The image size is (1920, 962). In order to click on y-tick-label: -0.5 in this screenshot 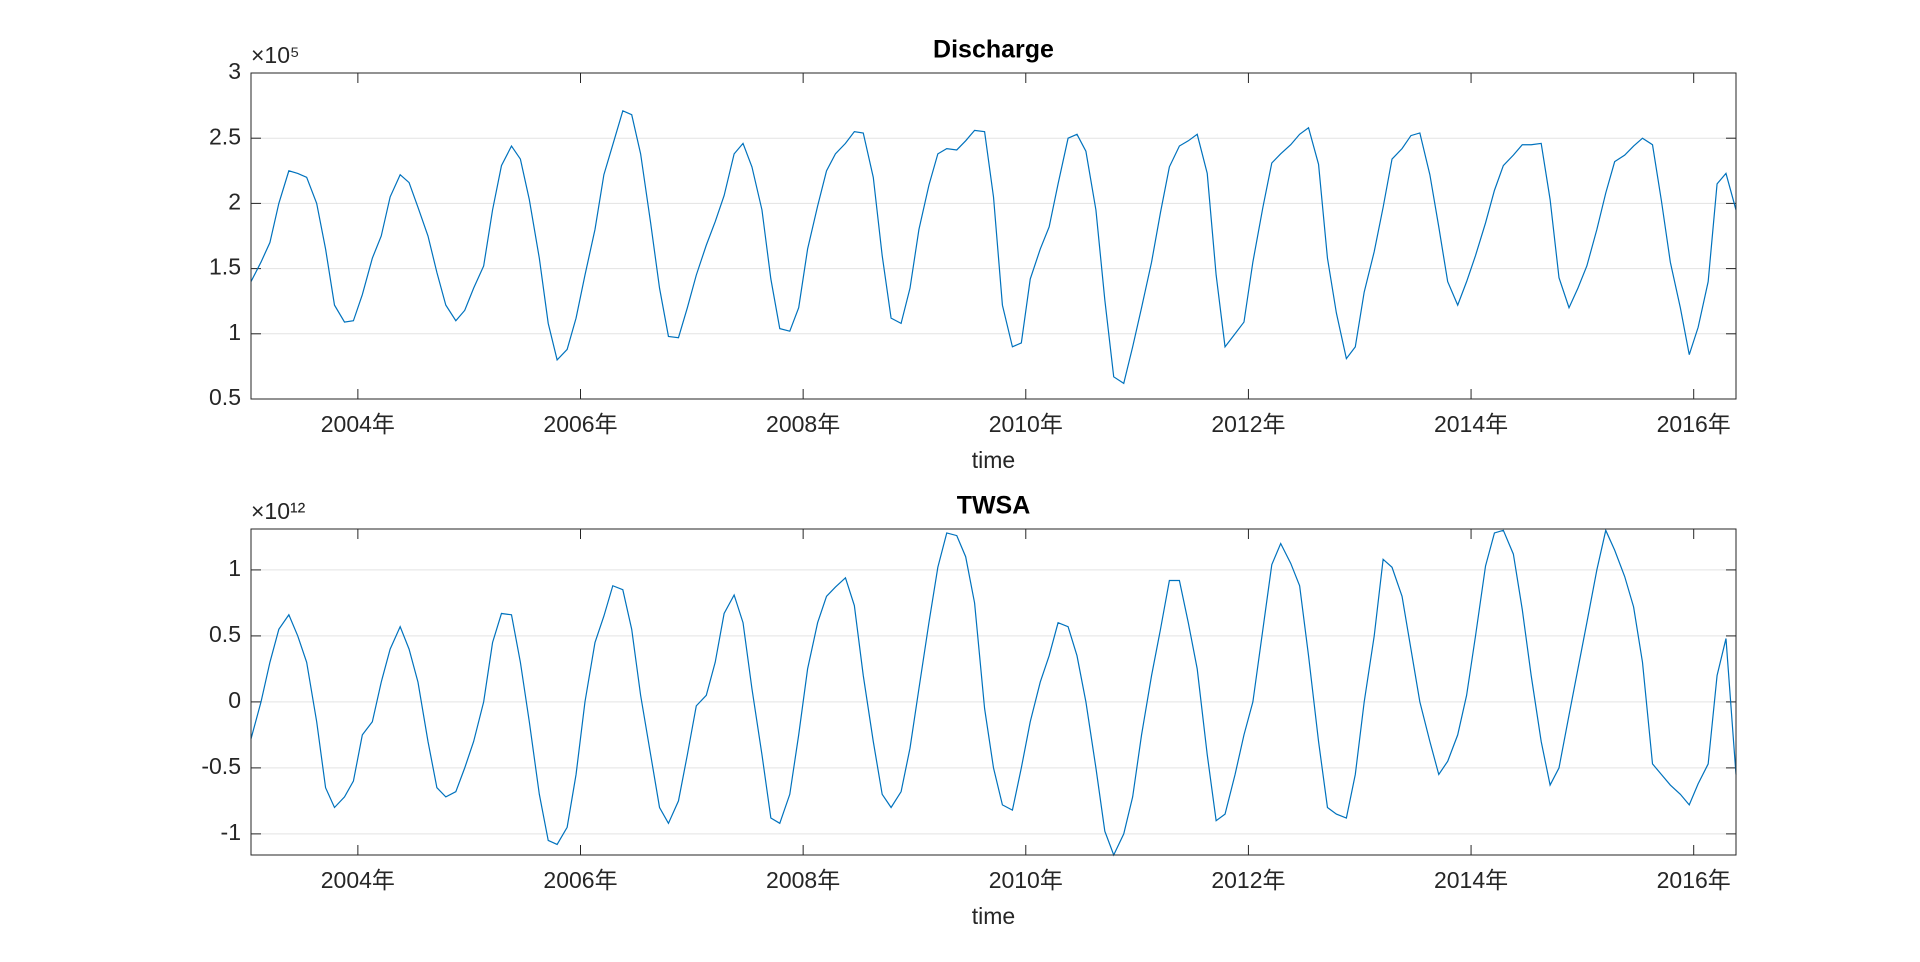, I will do `click(221, 766)`.